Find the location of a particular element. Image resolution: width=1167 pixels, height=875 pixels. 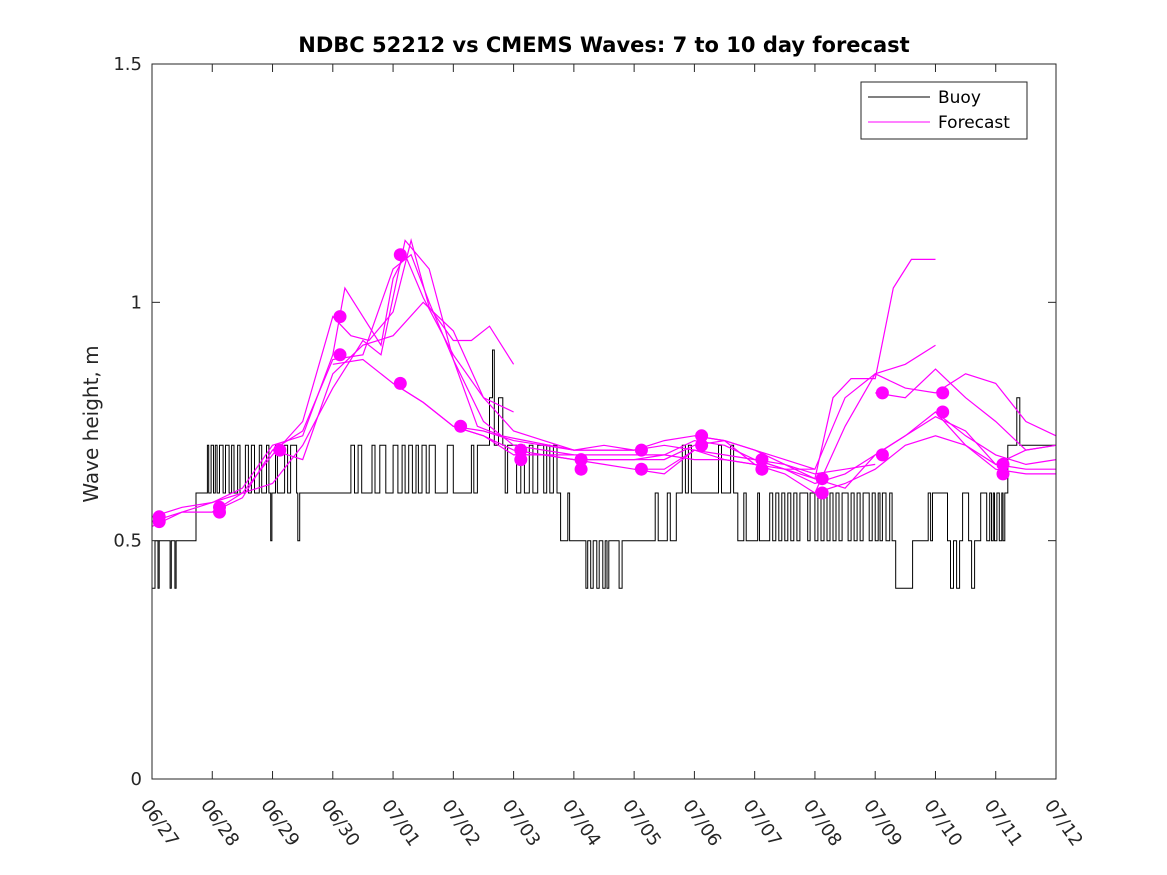

x-tick-label-15: 07/12 is located at coordinates (1063, 823).